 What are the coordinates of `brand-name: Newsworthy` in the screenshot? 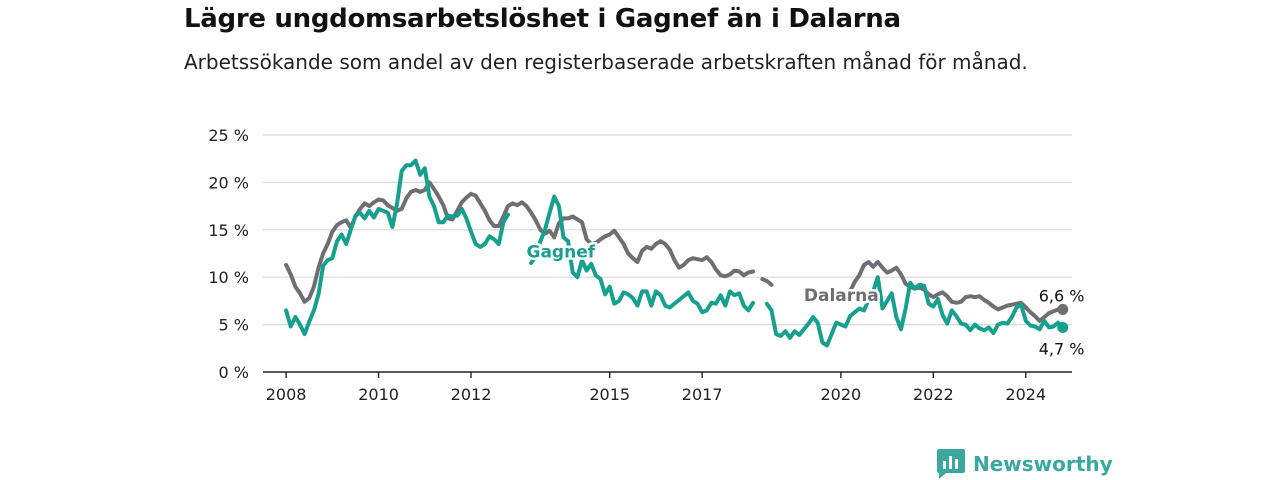 It's located at (1043, 464).